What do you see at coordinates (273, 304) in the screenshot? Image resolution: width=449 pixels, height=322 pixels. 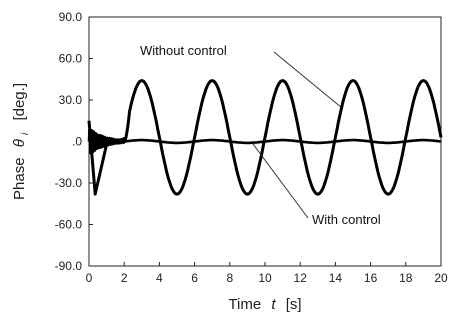 I see `x-axis-title-var: t` at bounding box center [273, 304].